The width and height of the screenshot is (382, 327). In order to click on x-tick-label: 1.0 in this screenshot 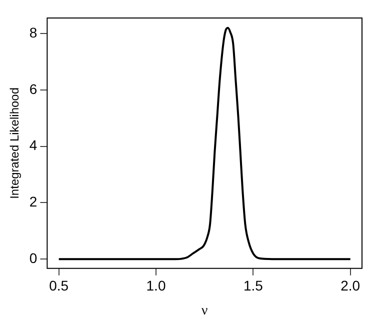, I will do `click(156, 286)`.